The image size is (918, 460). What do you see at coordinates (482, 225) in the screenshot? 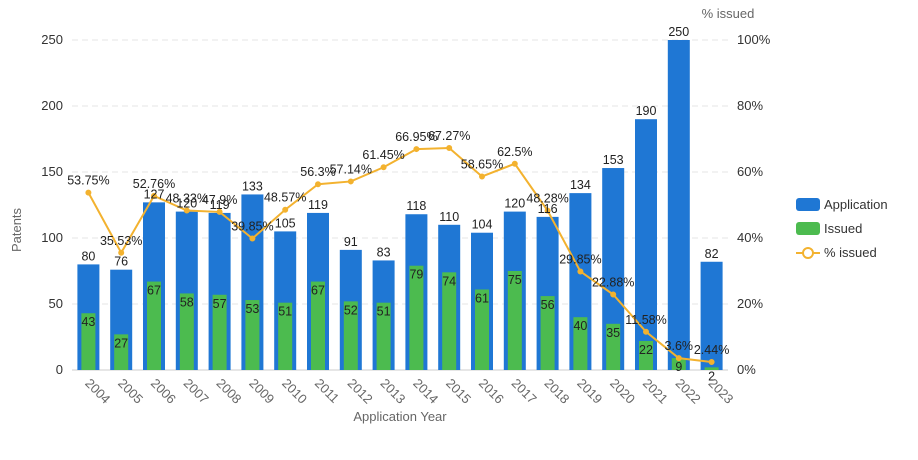
I see `data-label-application: 104` at bounding box center [482, 225].